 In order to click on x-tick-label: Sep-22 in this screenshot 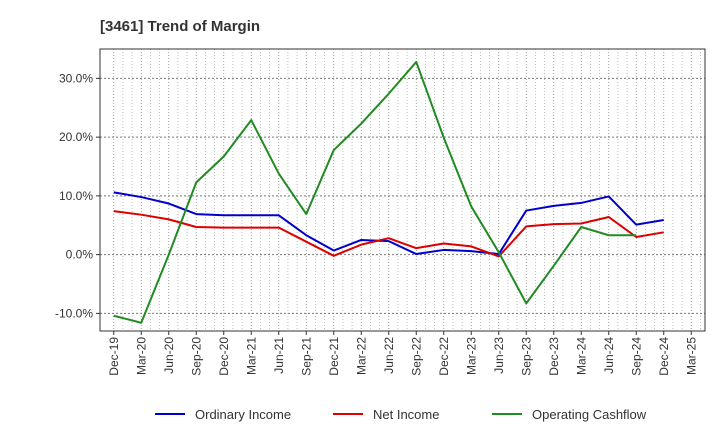, I will do `click(416, 356)`.